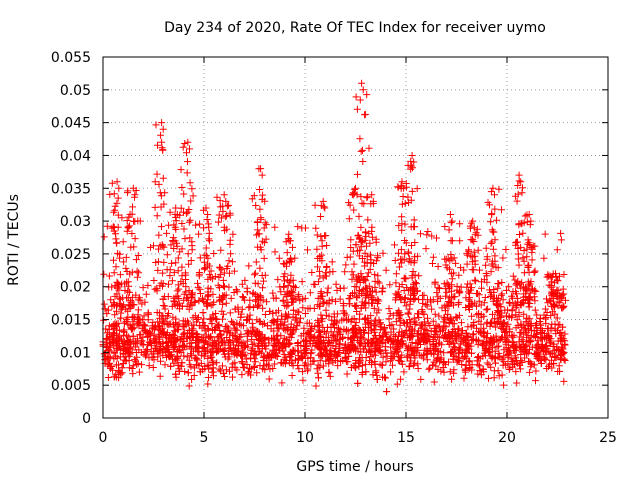 The image size is (640, 480). What do you see at coordinates (71, 58) in the screenshot?
I see `y-tick-label: 0.055` at bounding box center [71, 58].